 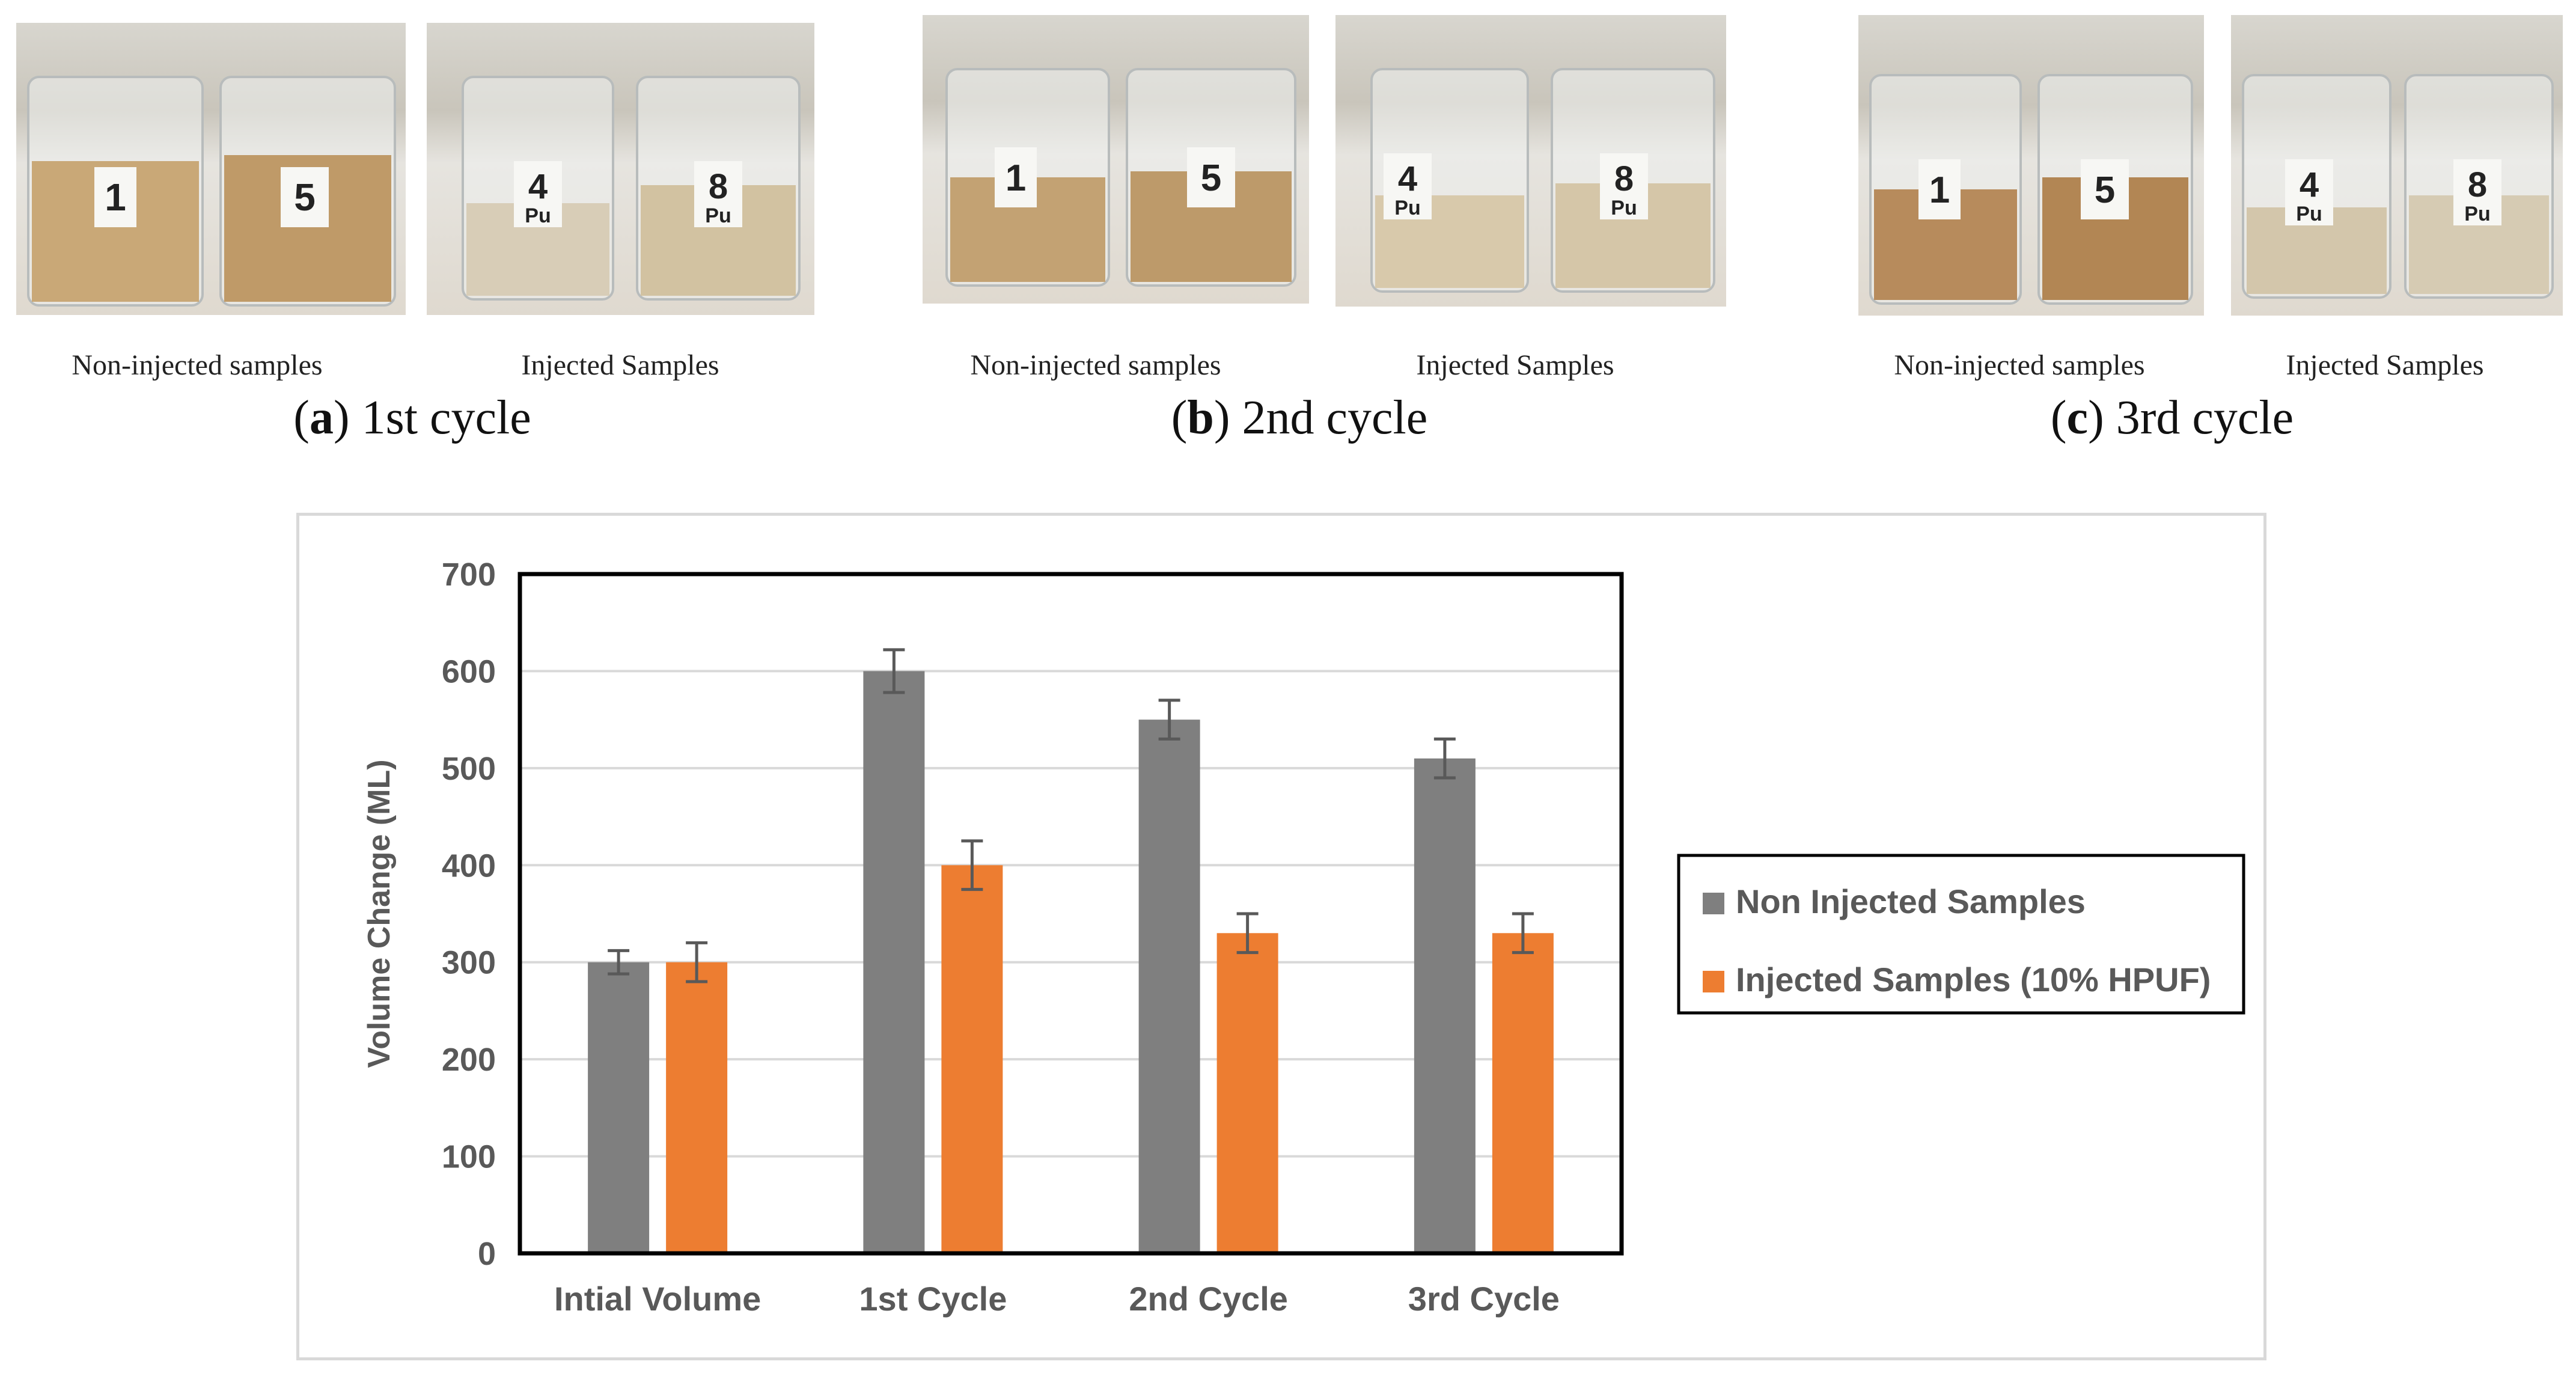 I want to click on photo-injected-cycle-3: 4 8 Pu Pu, so click(x=2397, y=165).